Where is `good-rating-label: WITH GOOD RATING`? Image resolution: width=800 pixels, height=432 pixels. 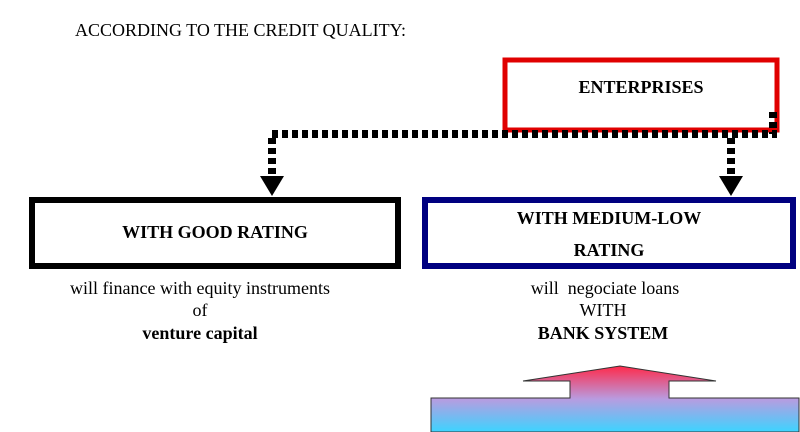 good-rating-label: WITH GOOD RATING is located at coordinates (215, 232).